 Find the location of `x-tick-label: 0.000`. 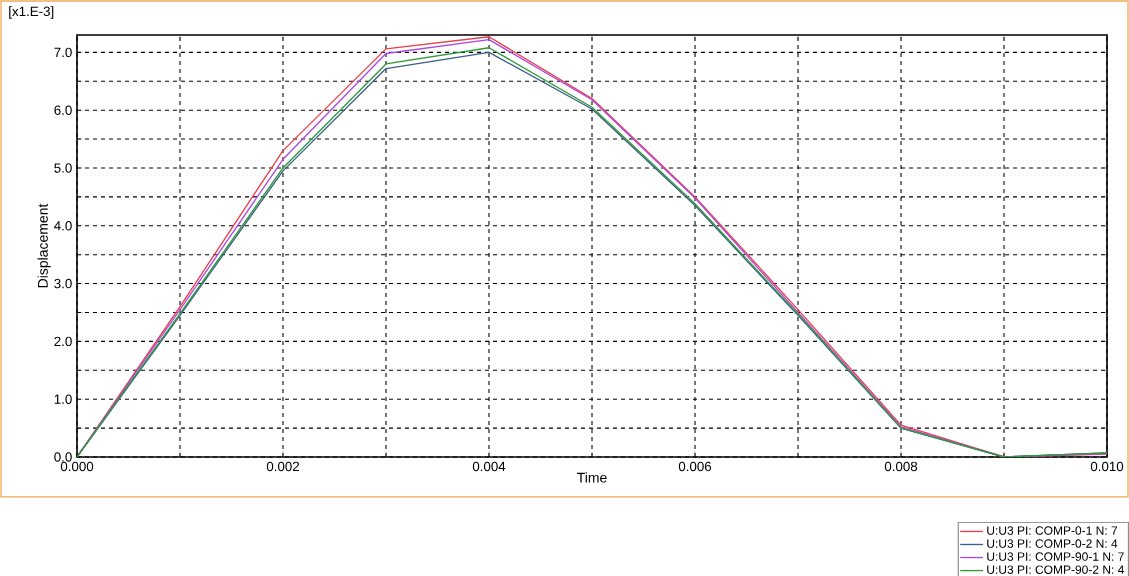

x-tick-label: 0.000 is located at coordinates (77, 466).